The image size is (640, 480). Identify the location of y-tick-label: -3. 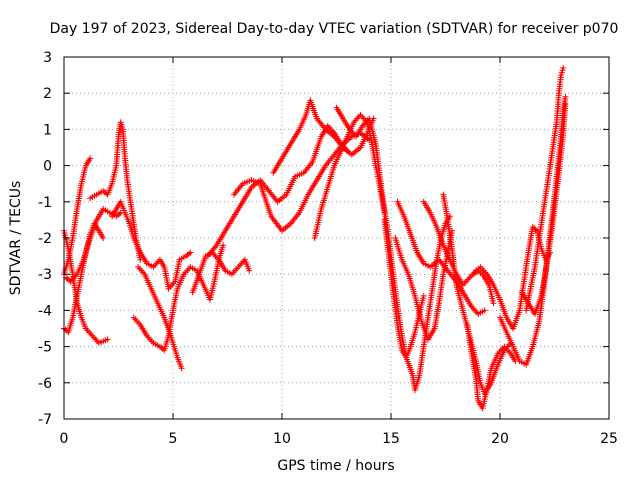
(45, 275).